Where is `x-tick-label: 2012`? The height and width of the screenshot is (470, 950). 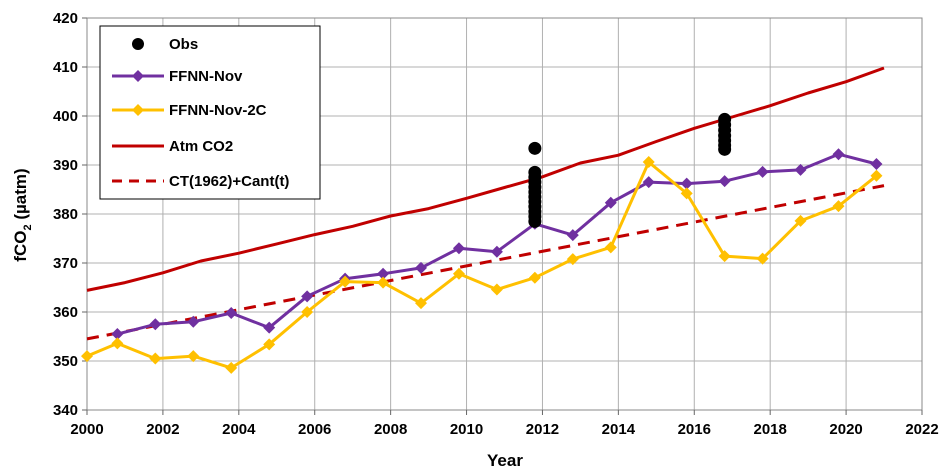 x-tick-label: 2012 is located at coordinates (542, 429).